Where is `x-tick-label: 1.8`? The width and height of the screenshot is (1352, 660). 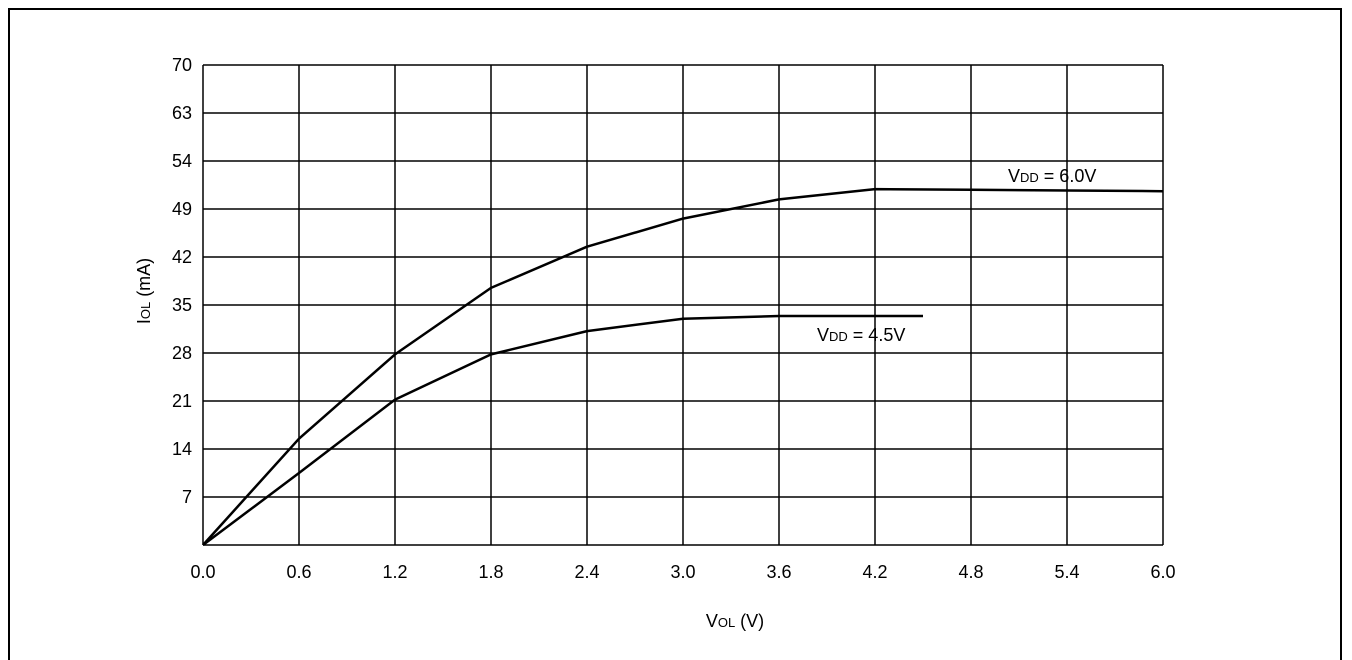
x-tick-label: 1.8 is located at coordinates (490, 572).